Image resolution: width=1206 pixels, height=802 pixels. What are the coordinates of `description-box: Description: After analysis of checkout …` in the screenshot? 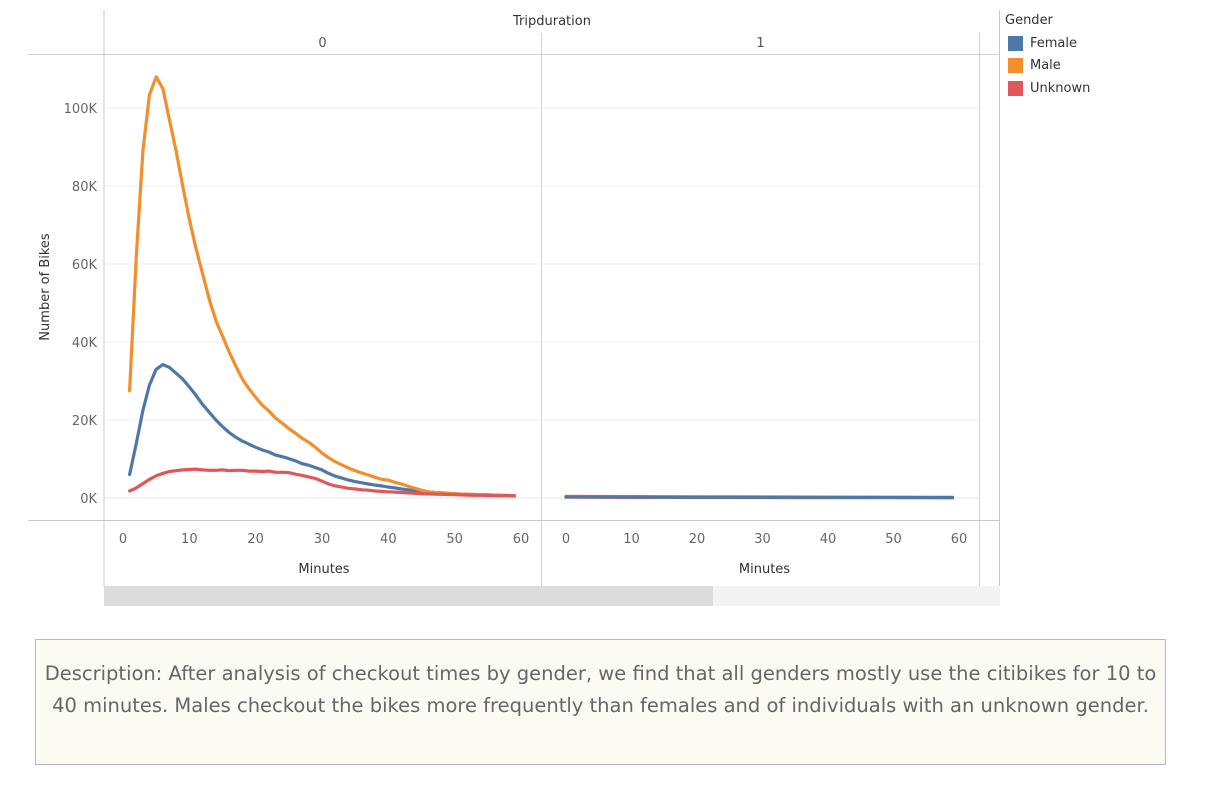 It's located at (600, 702).